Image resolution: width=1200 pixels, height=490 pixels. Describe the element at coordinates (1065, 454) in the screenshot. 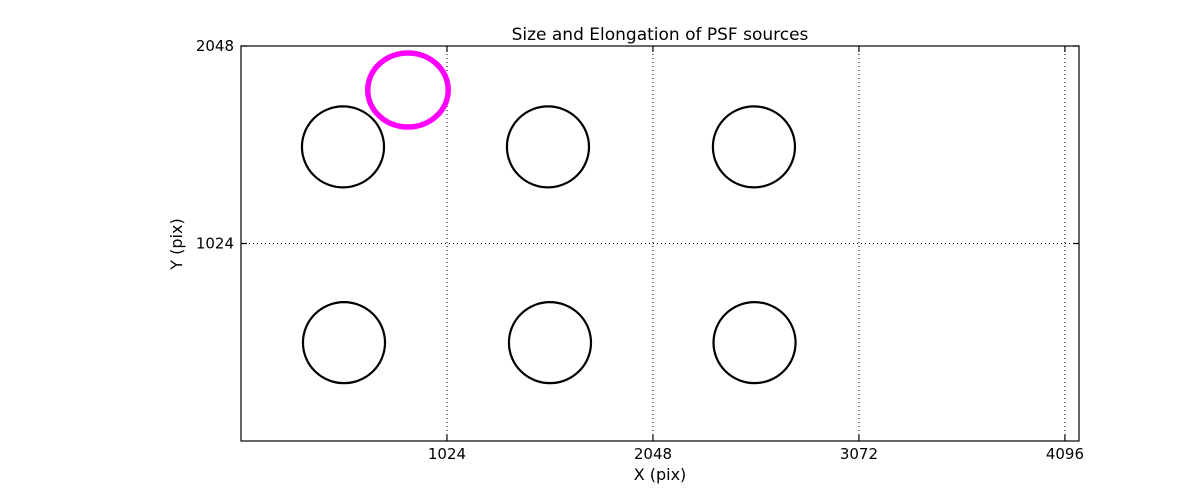

I see `x-tick-label: 4096` at that location.